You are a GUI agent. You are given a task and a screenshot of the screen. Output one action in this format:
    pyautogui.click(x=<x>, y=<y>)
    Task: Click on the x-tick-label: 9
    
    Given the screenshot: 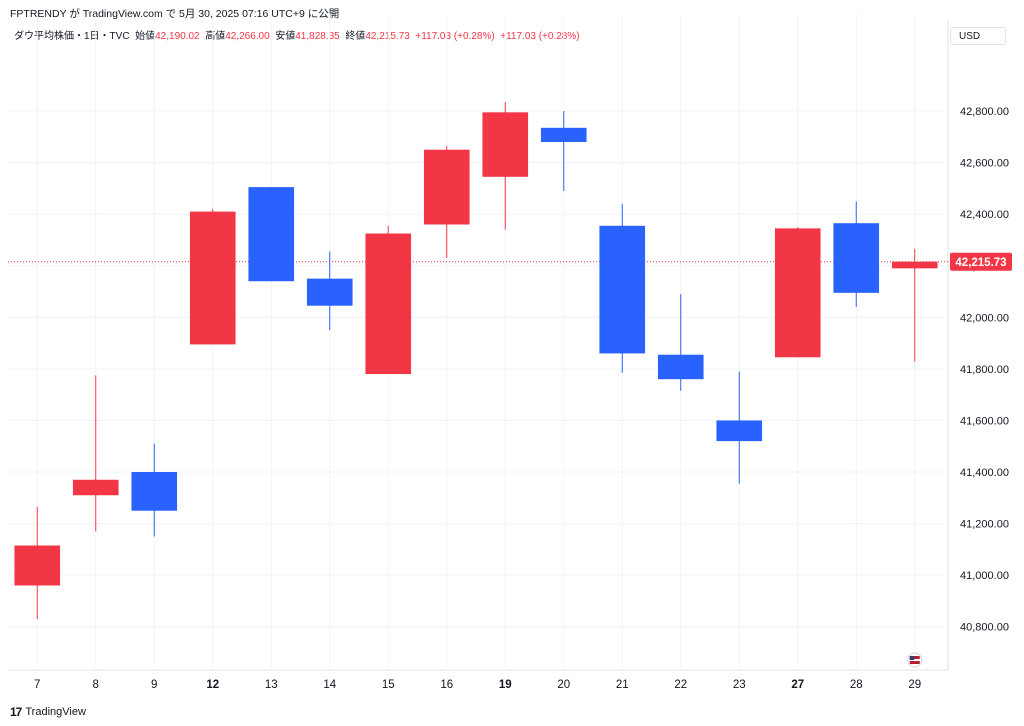 What is the action you would take?
    pyautogui.click(x=154, y=685)
    